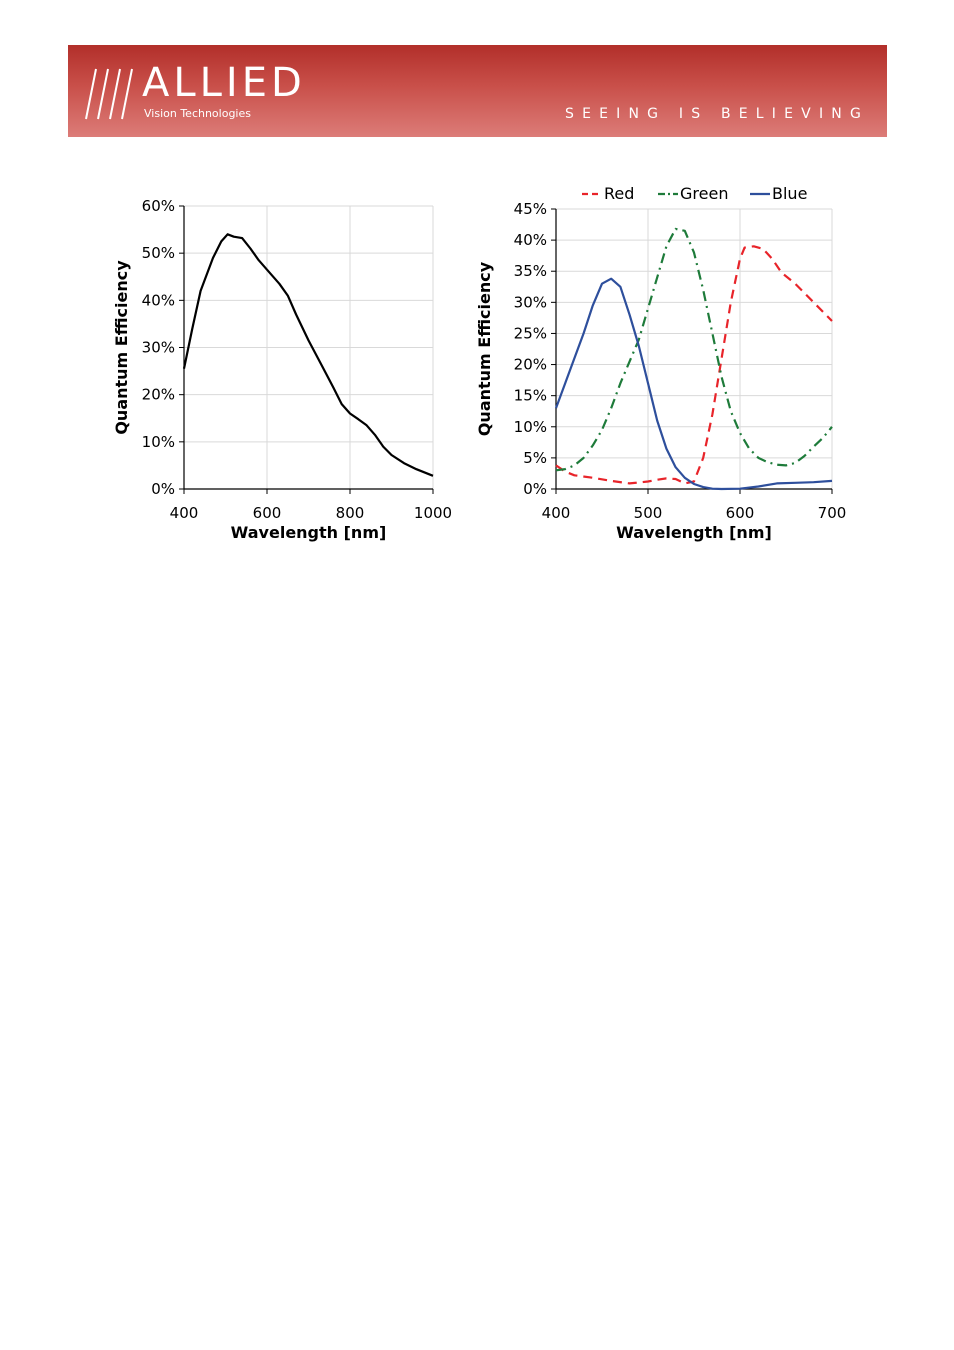 The width and height of the screenshot is (954, 1350). I want to click on series-line-green, so click(694, 349).